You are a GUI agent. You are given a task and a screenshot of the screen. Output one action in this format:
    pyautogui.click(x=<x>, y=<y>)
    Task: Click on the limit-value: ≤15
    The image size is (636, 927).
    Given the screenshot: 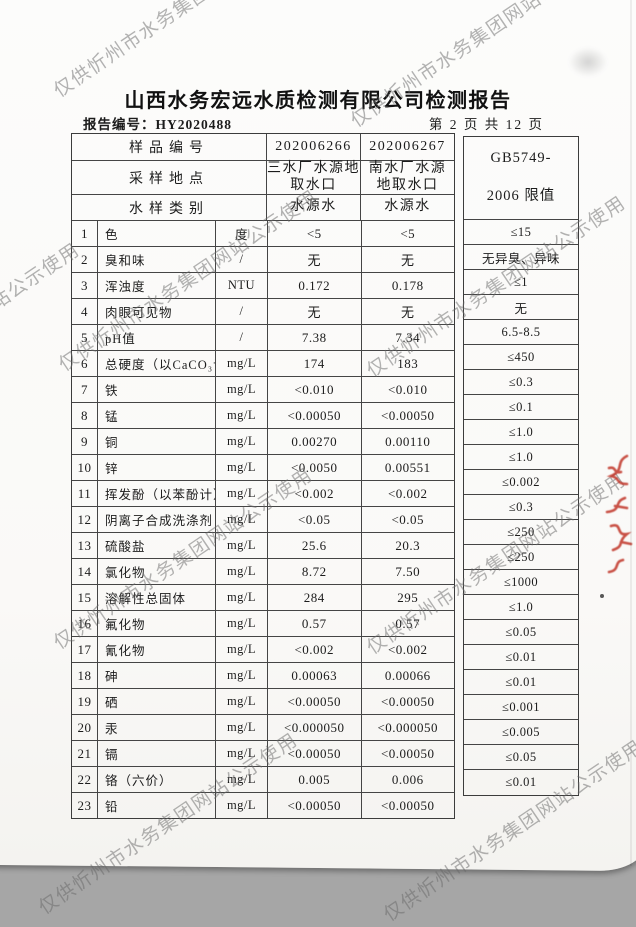 What is the action you would take?
    pyautogui.click(x=521, y=232)
    